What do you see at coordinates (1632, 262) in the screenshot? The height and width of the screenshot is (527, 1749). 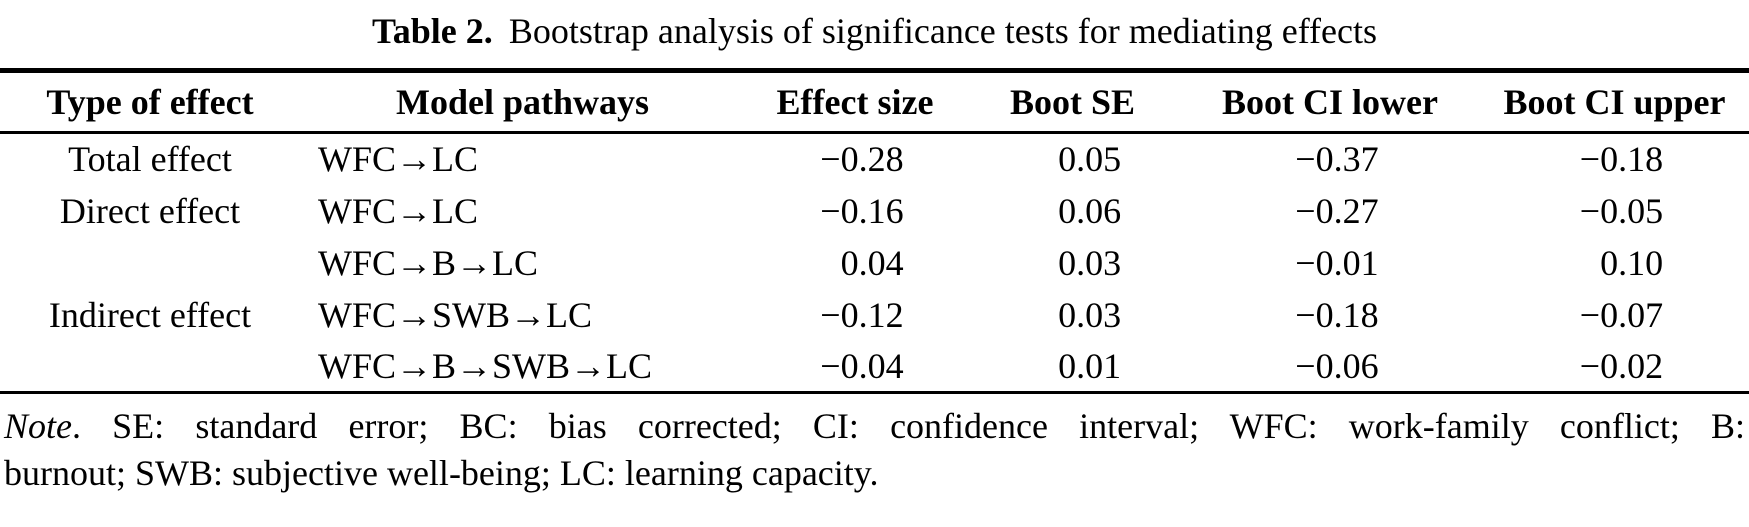 I see `cell-ci-upper: 0.10` at bounding box center [1632, 262].